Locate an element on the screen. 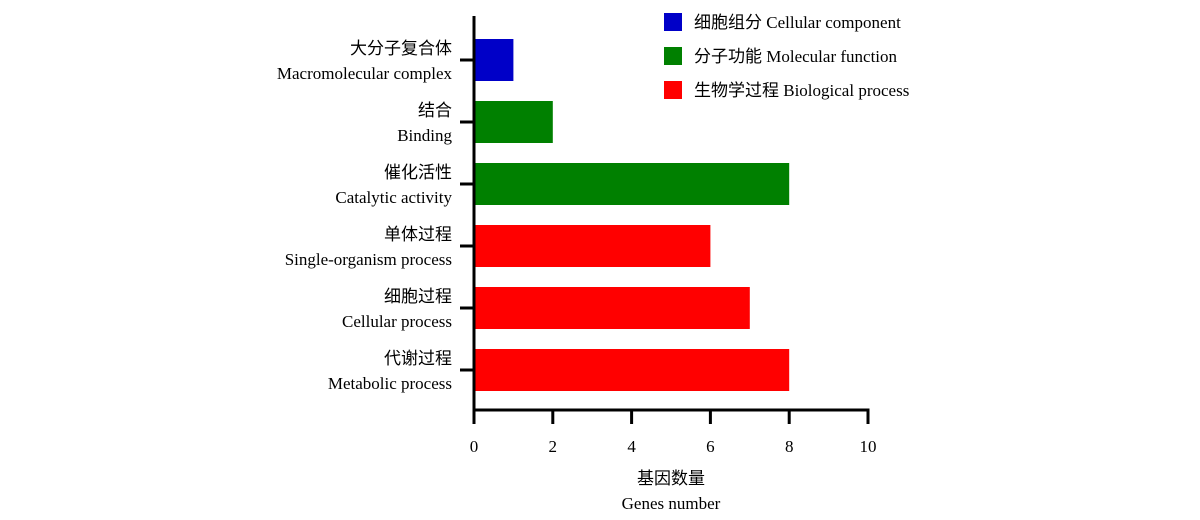 Image resolution: width=1200 pixels, height=520 pixels. x-tick-label-2: 4 is located at coordinates (631, 446).